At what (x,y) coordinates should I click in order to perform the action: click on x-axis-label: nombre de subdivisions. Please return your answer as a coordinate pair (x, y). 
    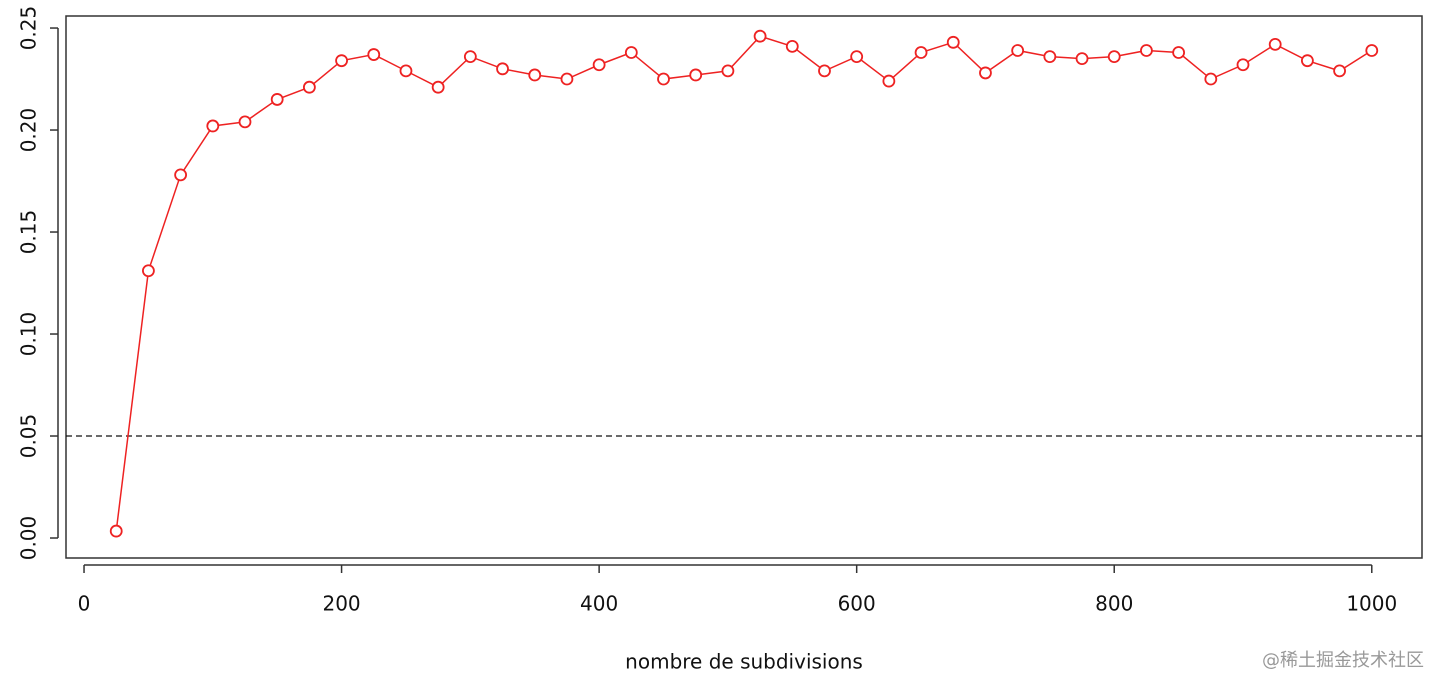
    Looking at the image, I should click on (744, 662).